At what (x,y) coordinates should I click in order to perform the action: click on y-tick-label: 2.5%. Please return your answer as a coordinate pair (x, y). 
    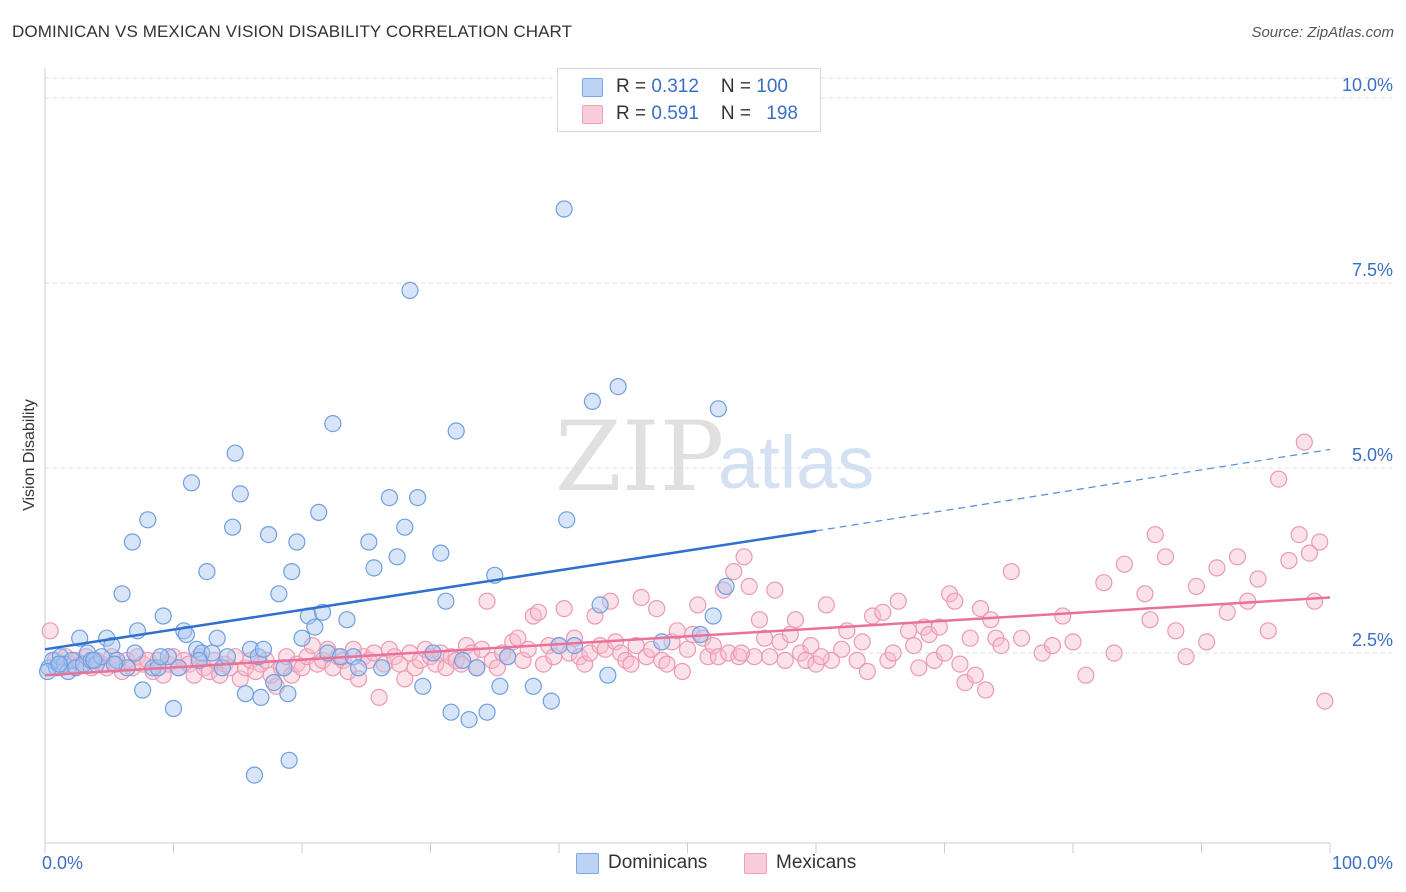
    Looking at the image, I should click on (1372, 640).